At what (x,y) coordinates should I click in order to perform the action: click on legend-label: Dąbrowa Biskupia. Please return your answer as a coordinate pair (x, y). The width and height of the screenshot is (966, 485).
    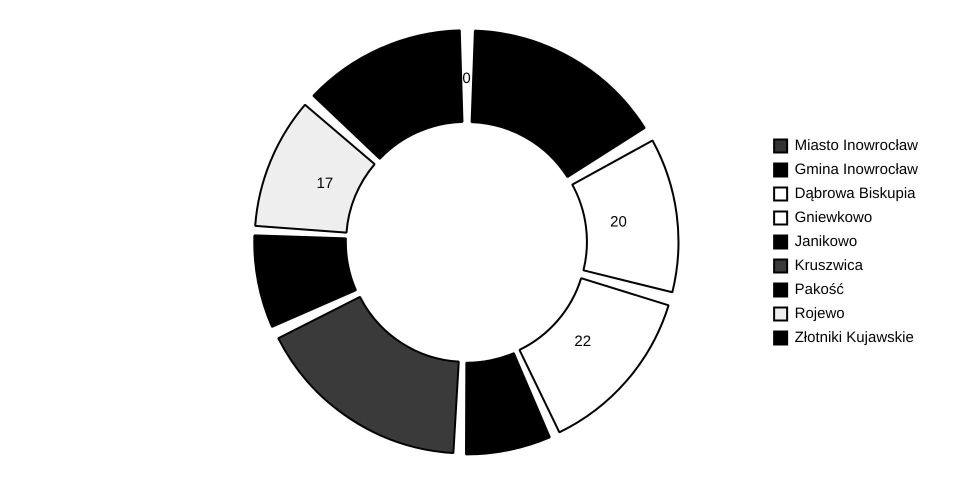
    Looking at the image, I should click on (855, 193).